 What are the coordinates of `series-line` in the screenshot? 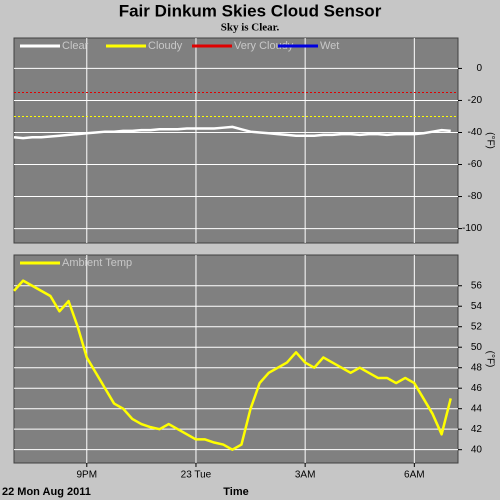 It's located at (232, 132).